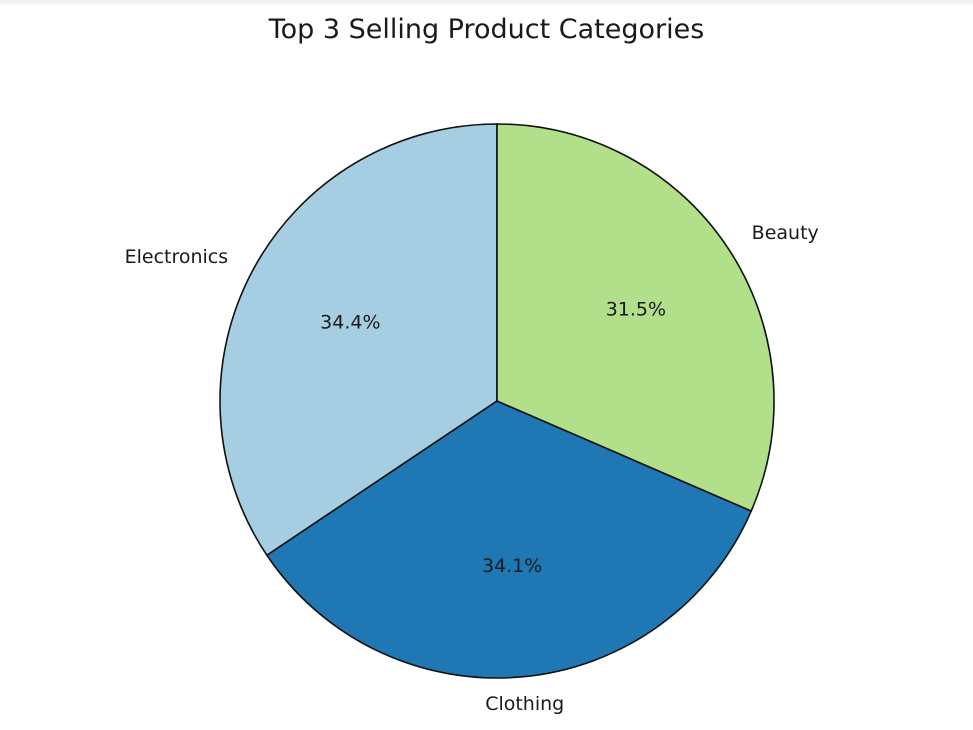 Image resolution: width=973 pixels, height=730 pixels. What do you see at coordinates (636, 309) in the screenshot?
I see `percent-label-beauty: 31.5%` at bounding box center [636, 309].